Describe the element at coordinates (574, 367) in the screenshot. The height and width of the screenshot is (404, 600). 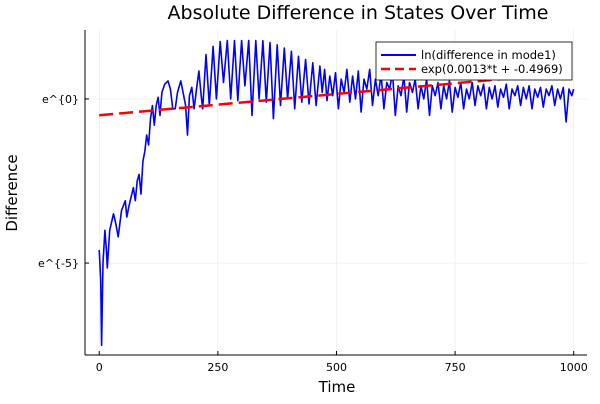
I see `x-tick-label: 1000` at that location.